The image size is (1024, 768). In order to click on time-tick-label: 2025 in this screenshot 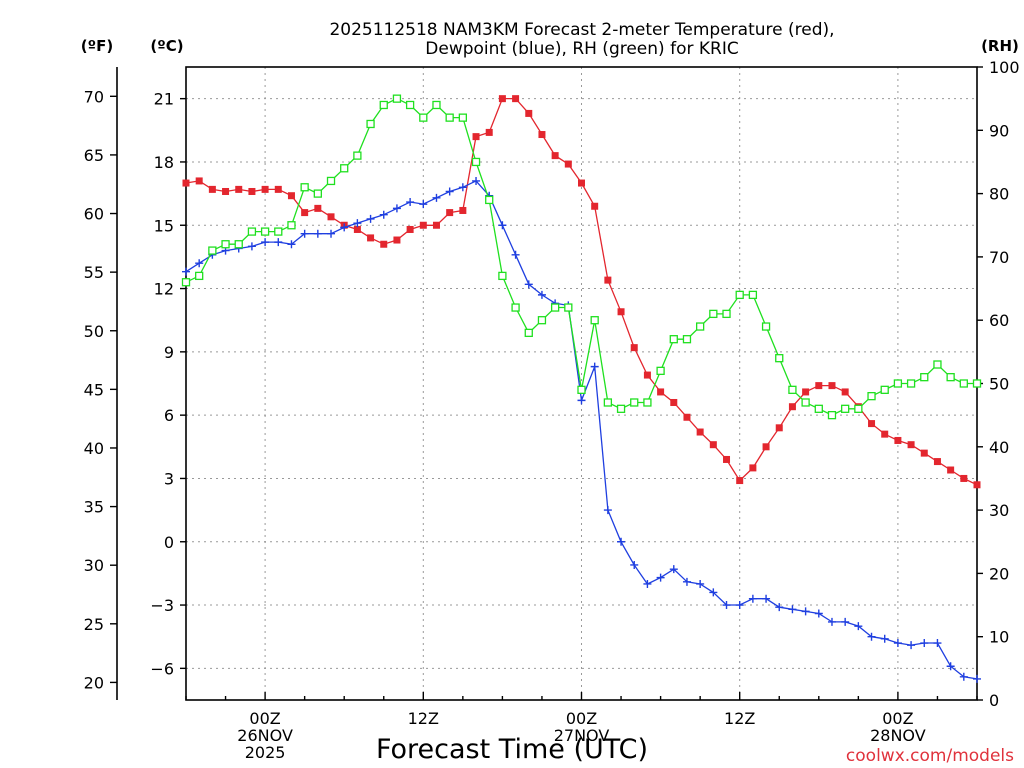, I will do `click(265, 752)`.